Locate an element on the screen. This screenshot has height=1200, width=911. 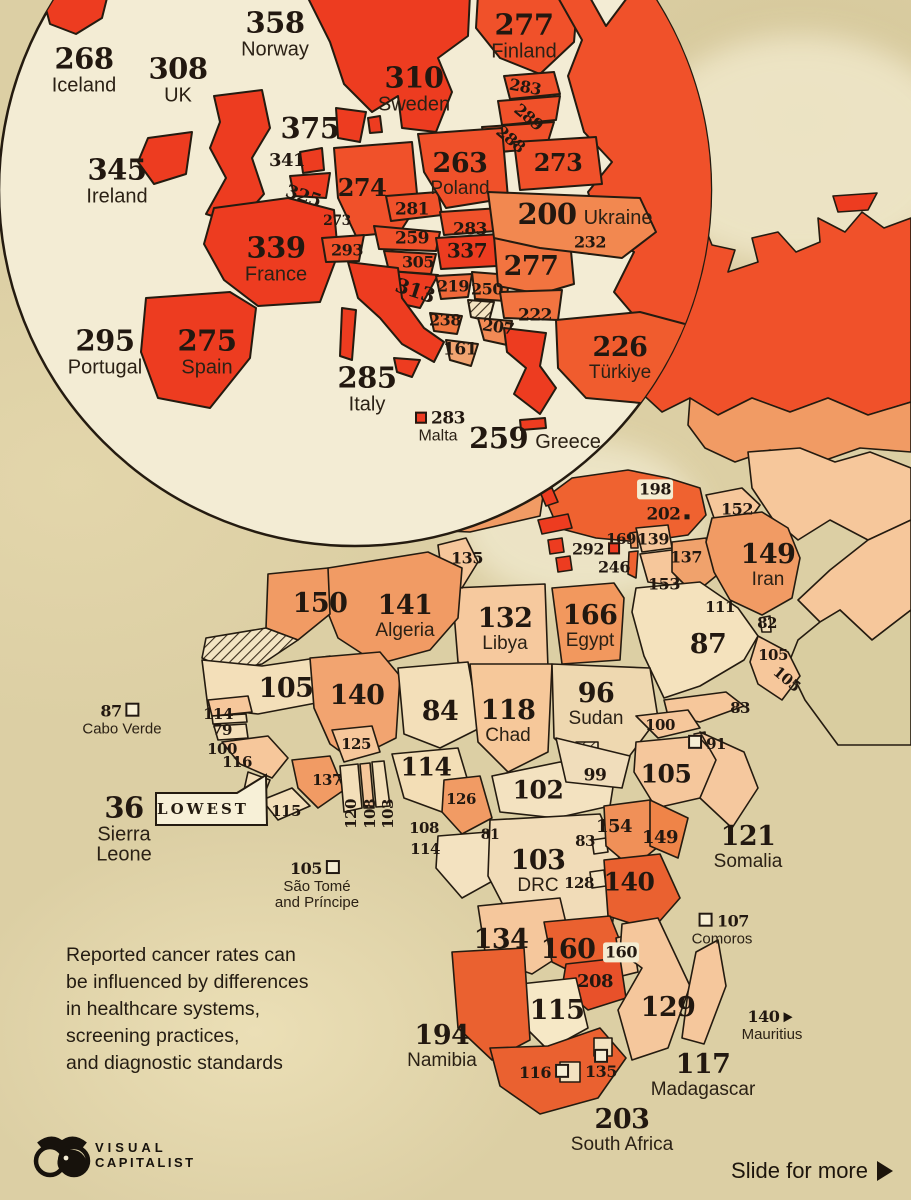
lowest-callout-box is located at coordinates (212, 799).